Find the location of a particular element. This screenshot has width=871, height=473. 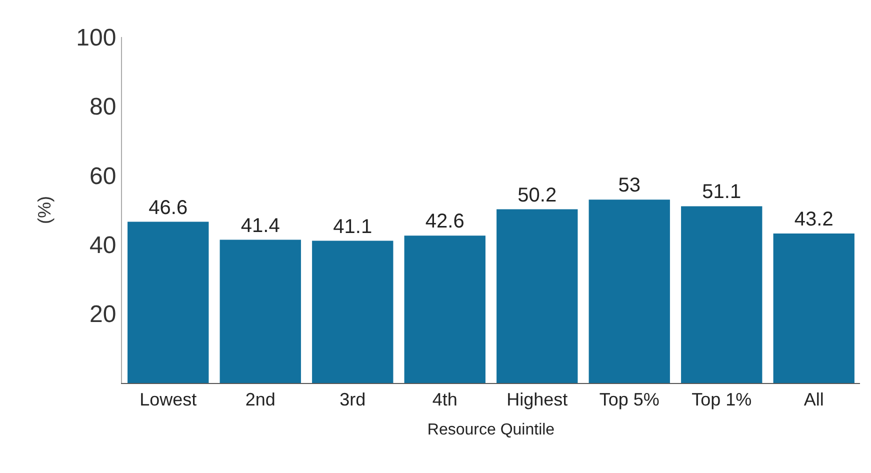

x-tick-label: Lowest is located at coordinates (168, 400).